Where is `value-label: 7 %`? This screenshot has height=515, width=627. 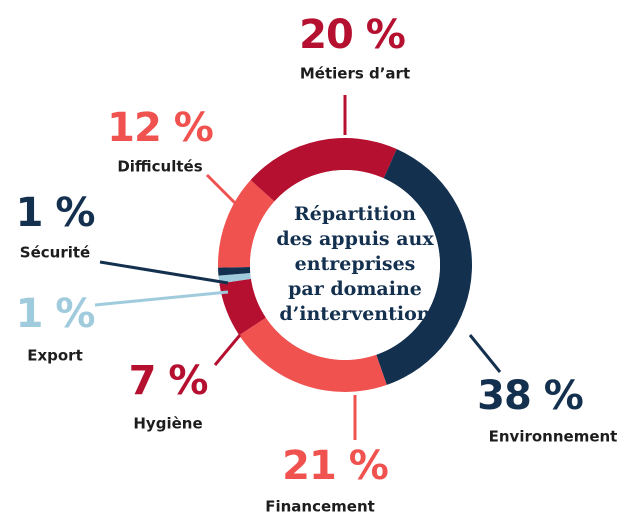
value-label: 7 % is located at coordinates (168, 381).